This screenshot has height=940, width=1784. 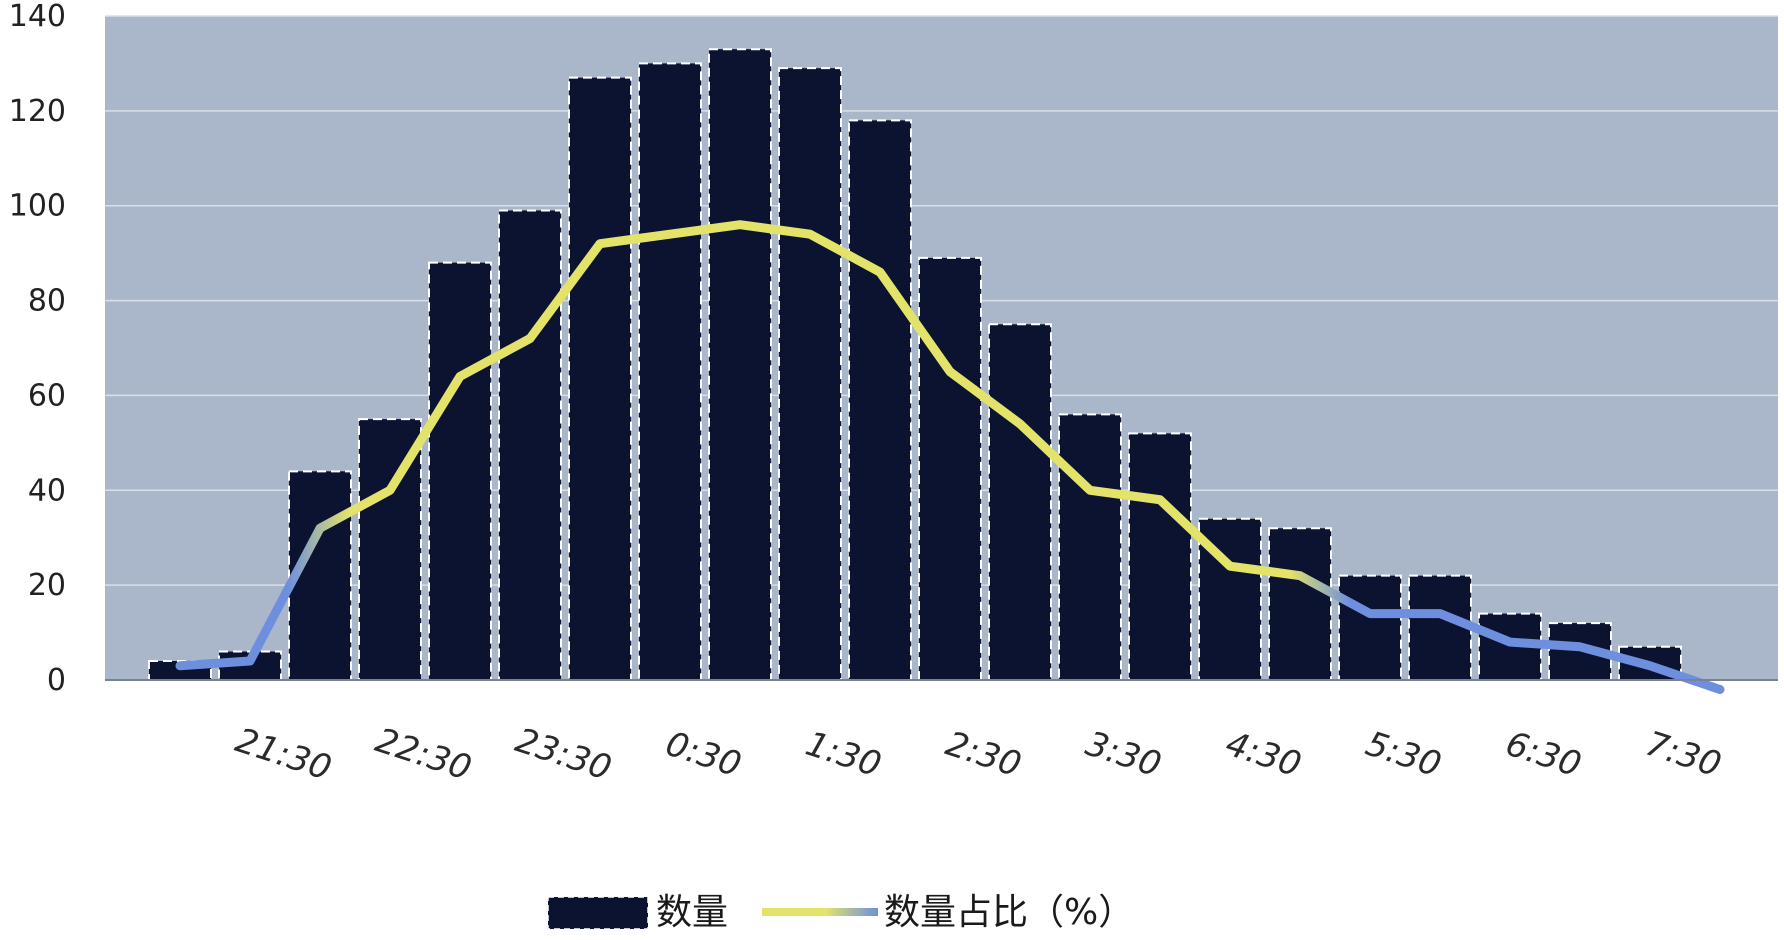 What do you see at coordinates (56, 680) in the screenshot?
I see `y-tick-label: 0` at bounding box center [56, 680].